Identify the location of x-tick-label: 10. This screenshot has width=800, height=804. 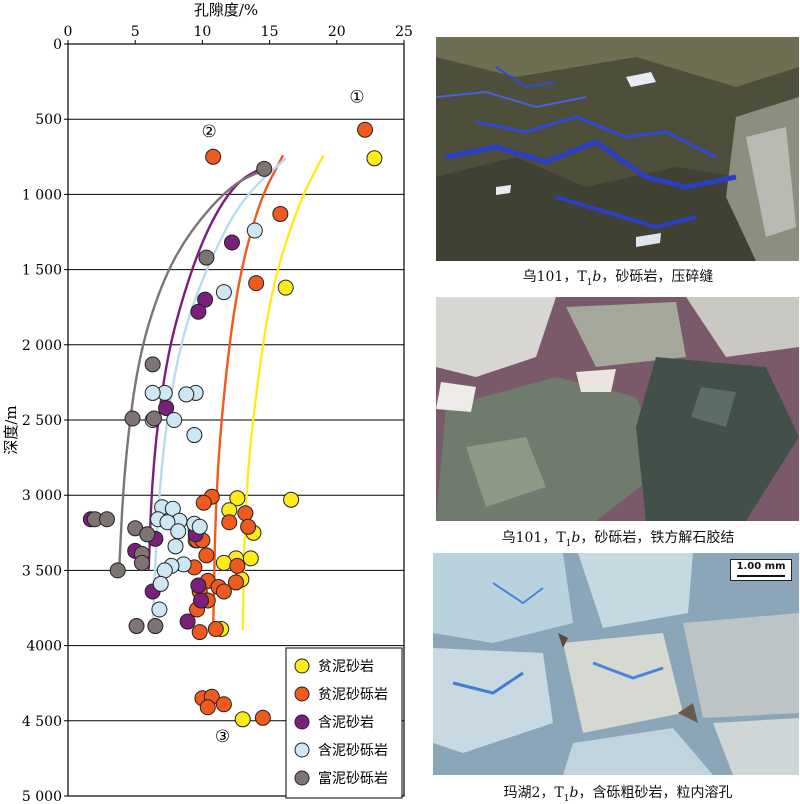
(202, 32).